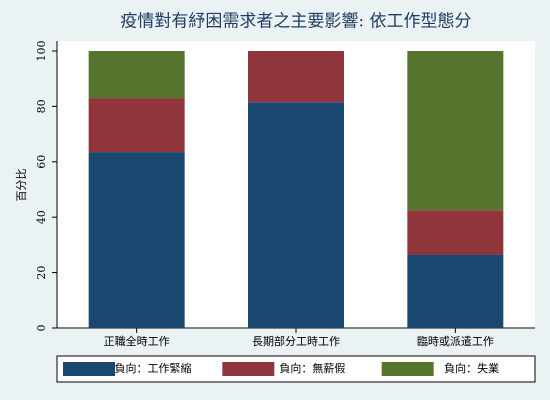 The image size is (550, 400). What do you see at coordinates (41, 162) in the screenshot?
I see `y-tick-label: 60` at bounding box center [41, 162].